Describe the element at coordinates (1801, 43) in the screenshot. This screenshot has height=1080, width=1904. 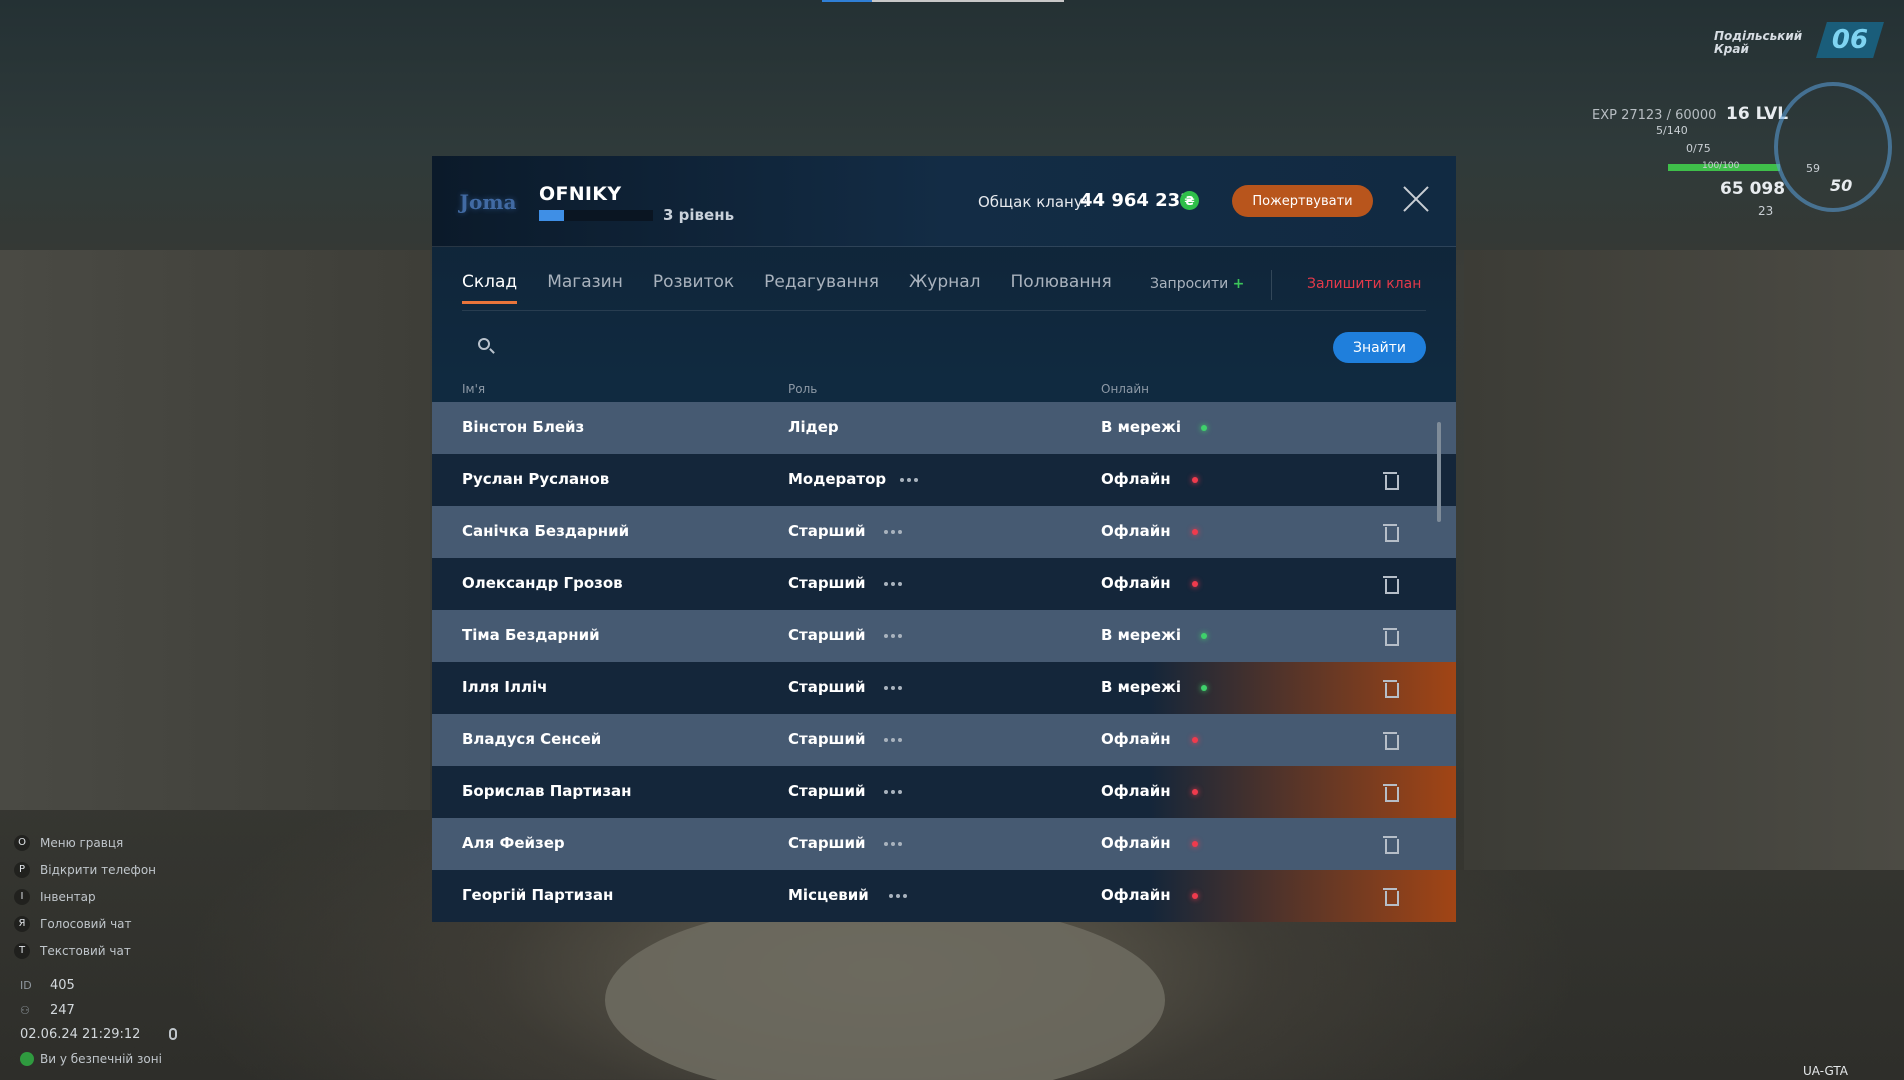
I see `region-badge: Подільський Край 06` at that location.